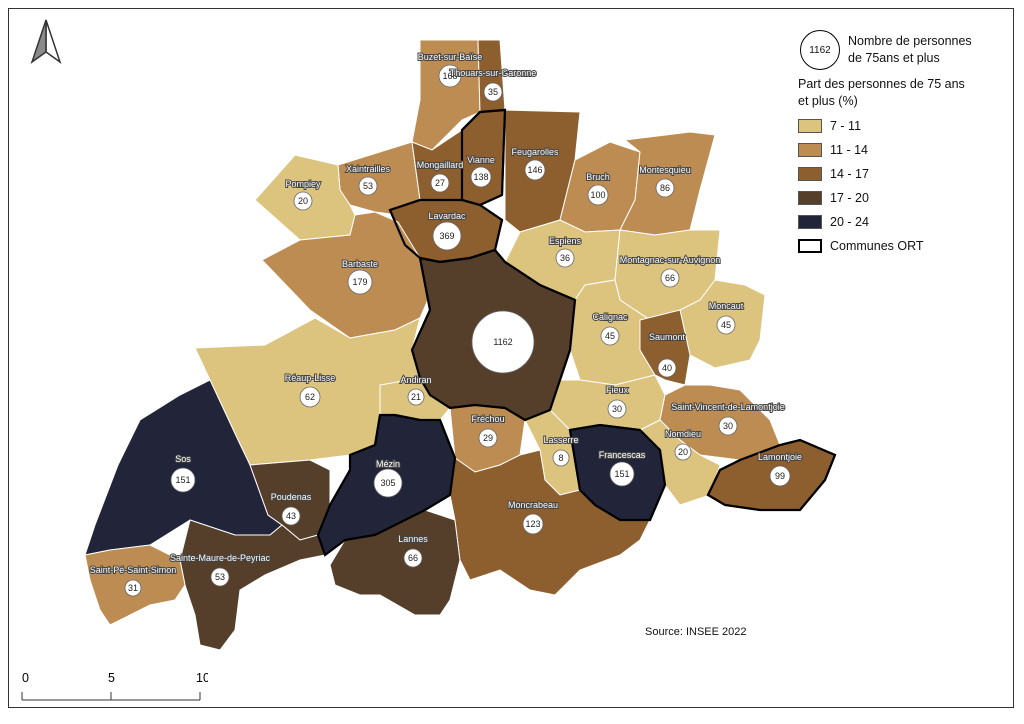 The height and width of the screenshot is (724, 1024). Describe the element at coordinates (388, 464) in the screenshot. I see `commune-name-mezin: Mézin` at that location.